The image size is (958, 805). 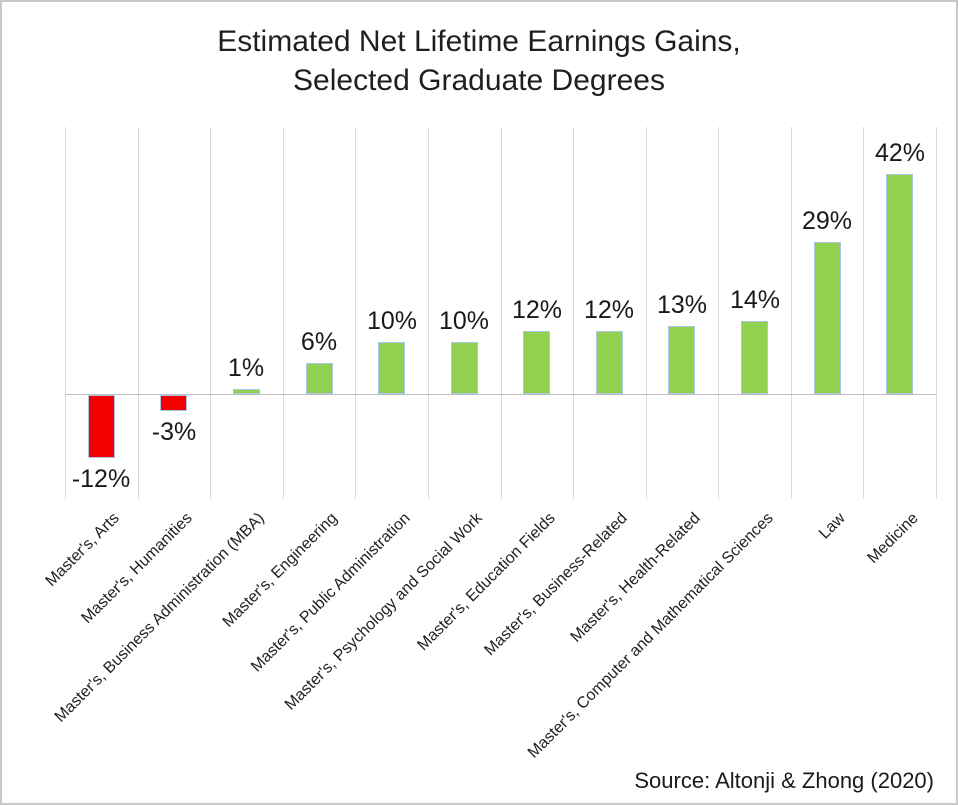 I want to click on zero-baseline, so click(x=500, y=394).